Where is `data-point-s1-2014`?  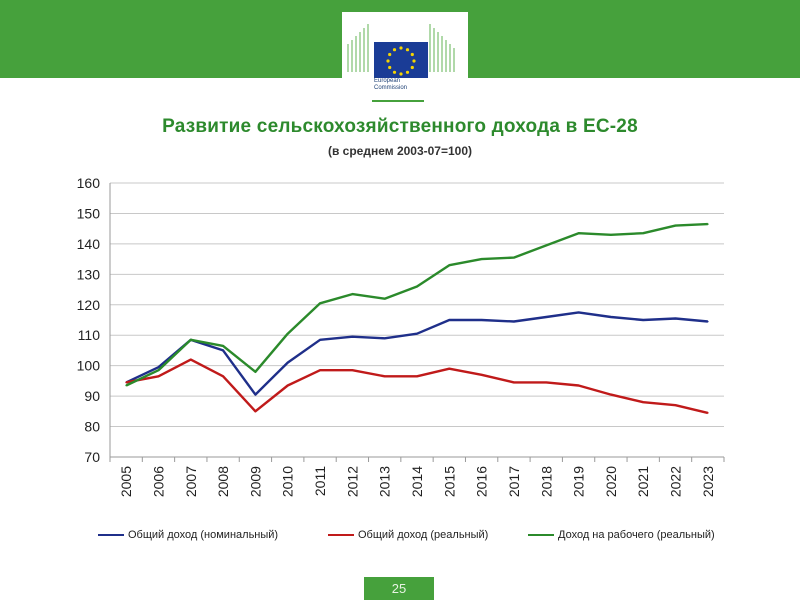
data-point-s1-2014 is located at coordinates (417, 333).